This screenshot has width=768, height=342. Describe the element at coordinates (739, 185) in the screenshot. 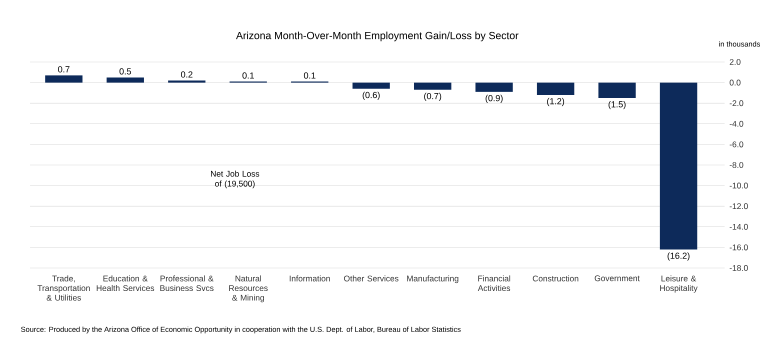

I see `y-tick-label: -10.0` at that location.